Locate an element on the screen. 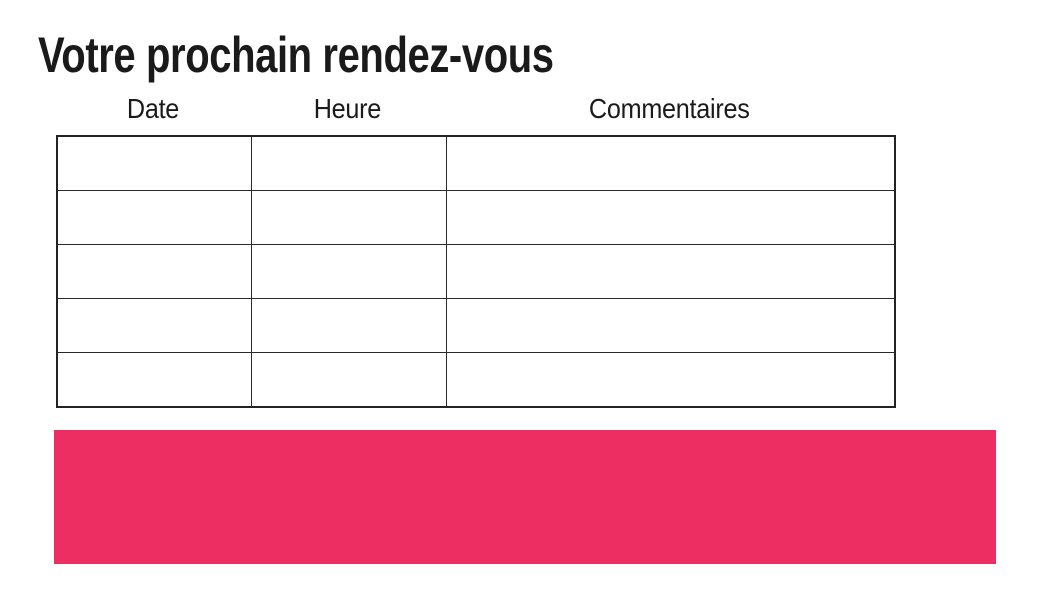  page-title: Votre prochain rendez-vous is located at coordinates (296, 55).